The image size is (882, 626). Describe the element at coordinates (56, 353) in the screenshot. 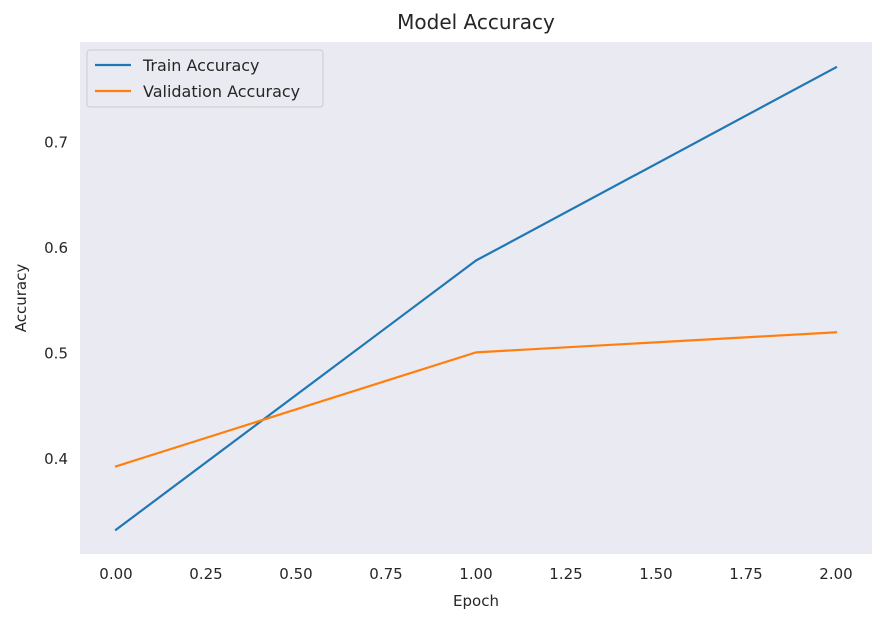

I see `y-tick-label: 0.5` at that location.